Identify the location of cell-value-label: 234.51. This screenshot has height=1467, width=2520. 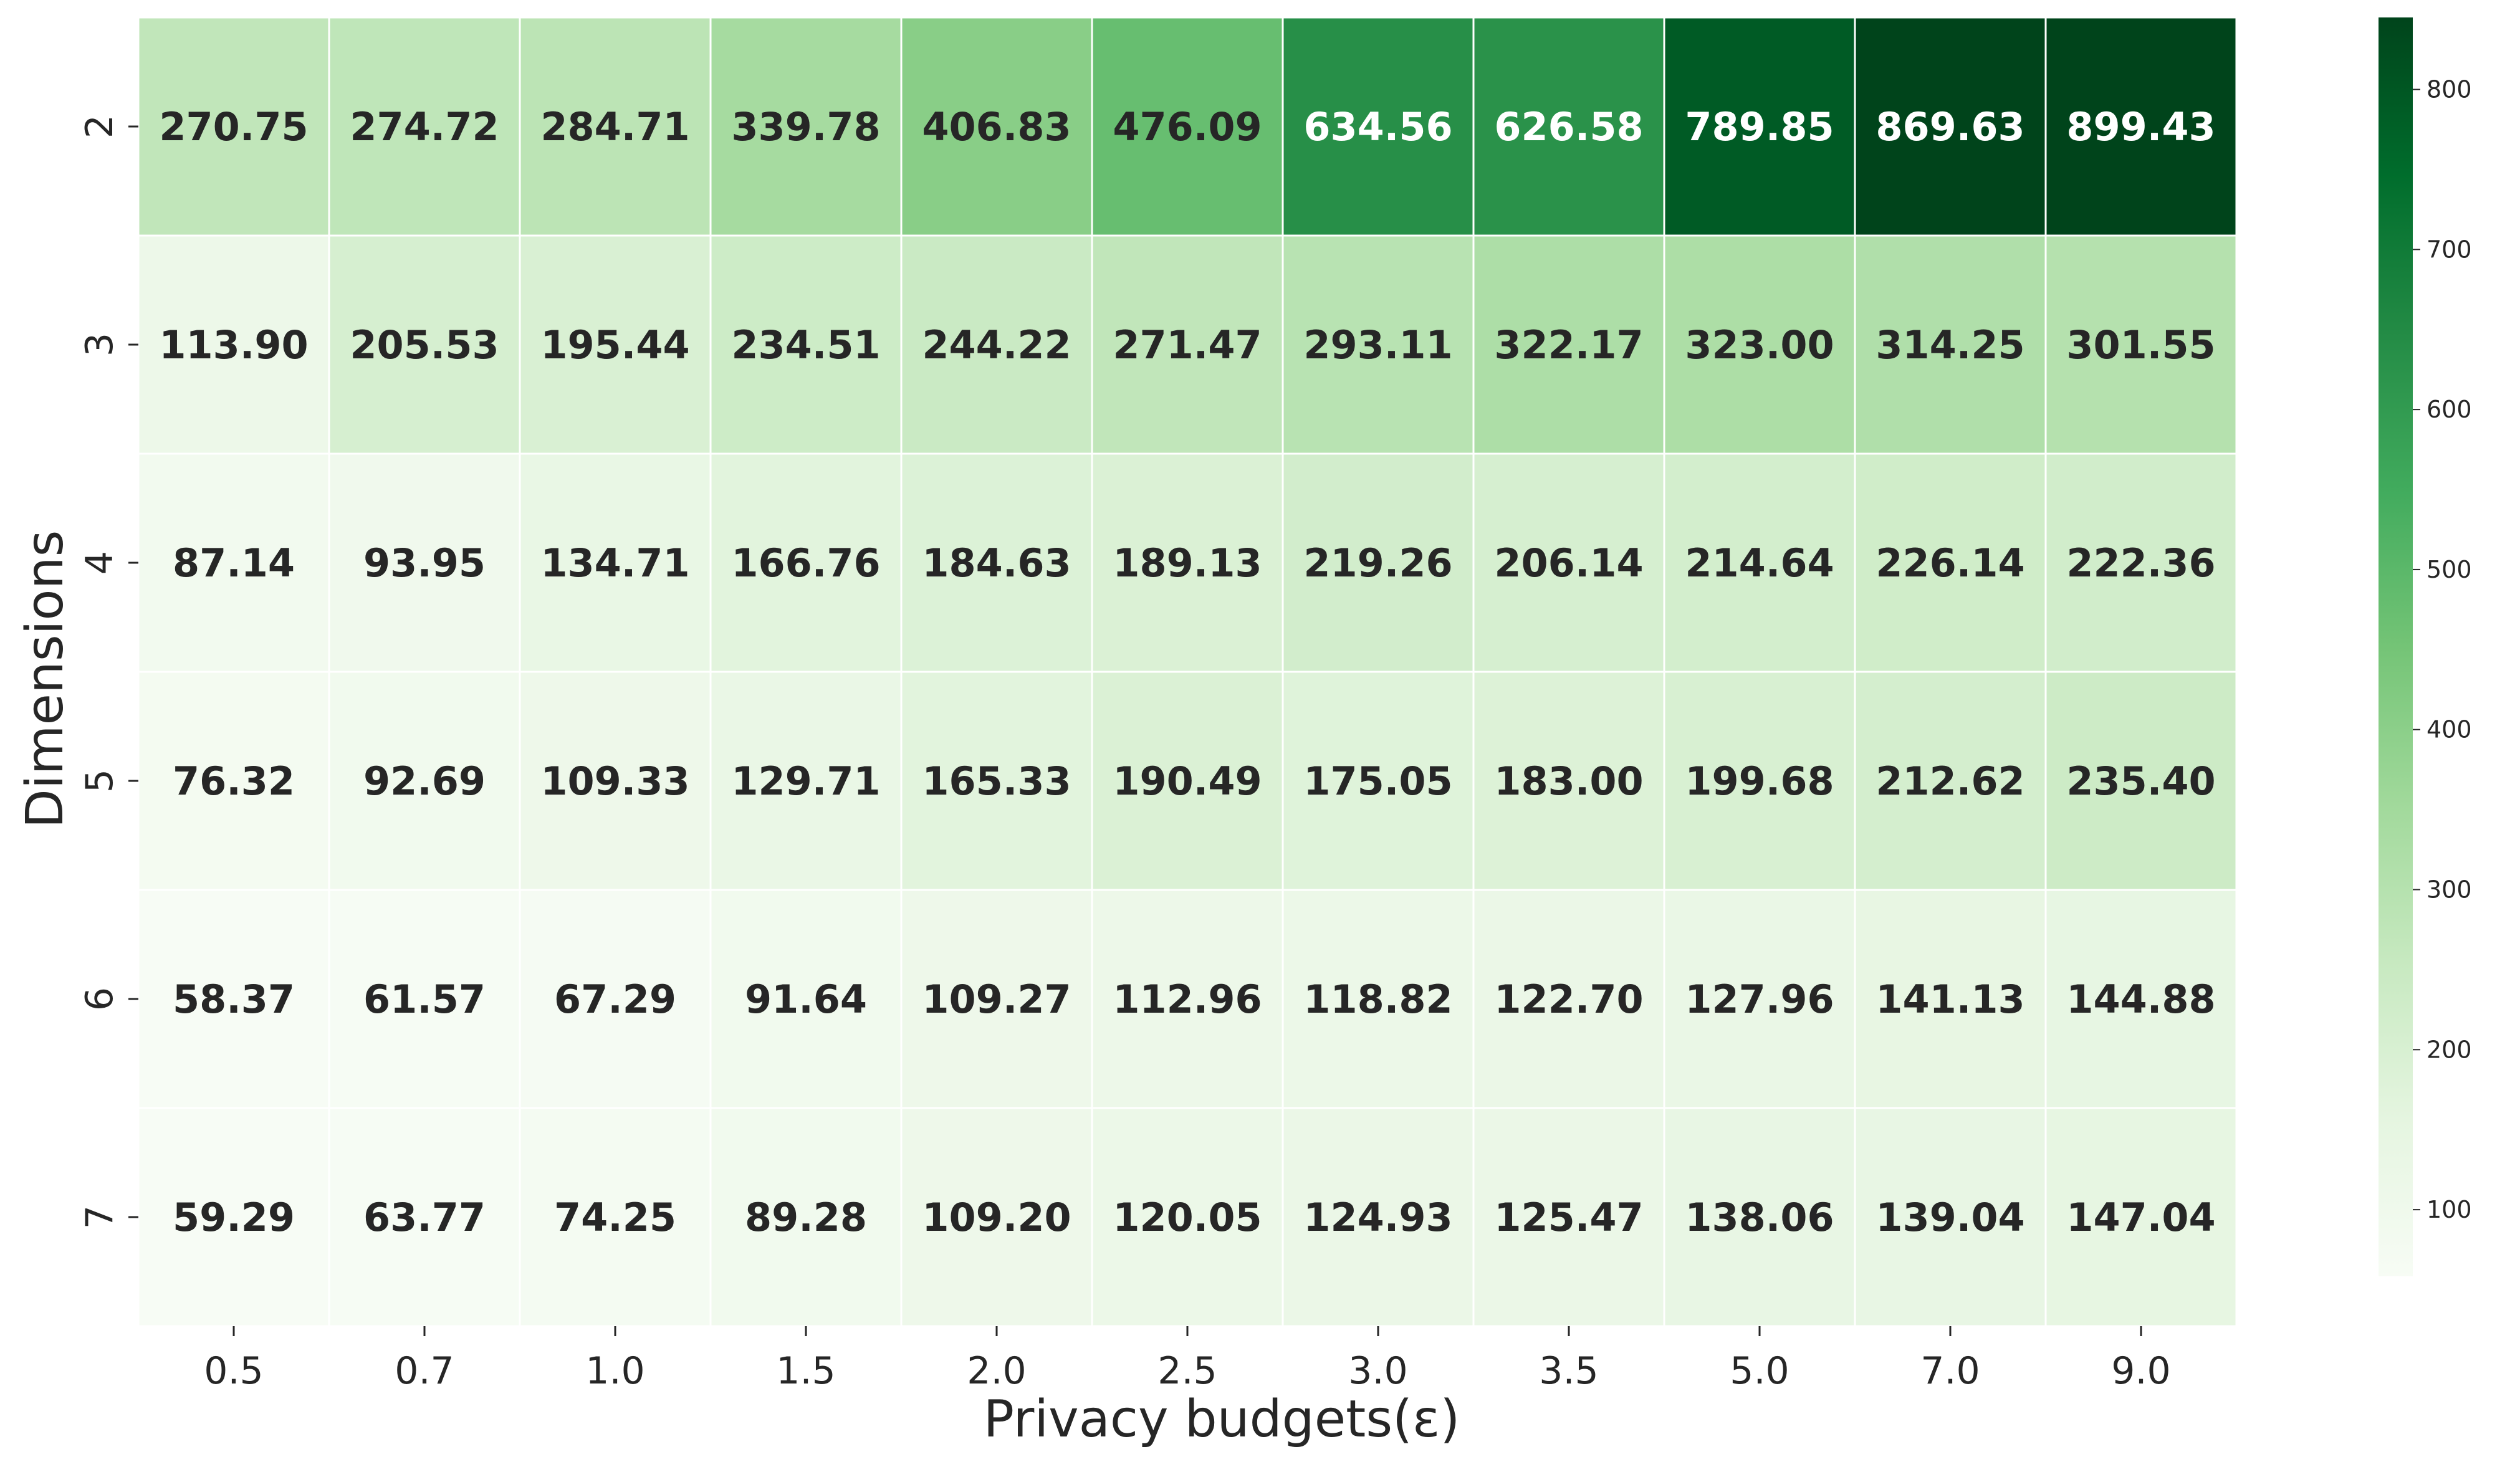
(805, 345).